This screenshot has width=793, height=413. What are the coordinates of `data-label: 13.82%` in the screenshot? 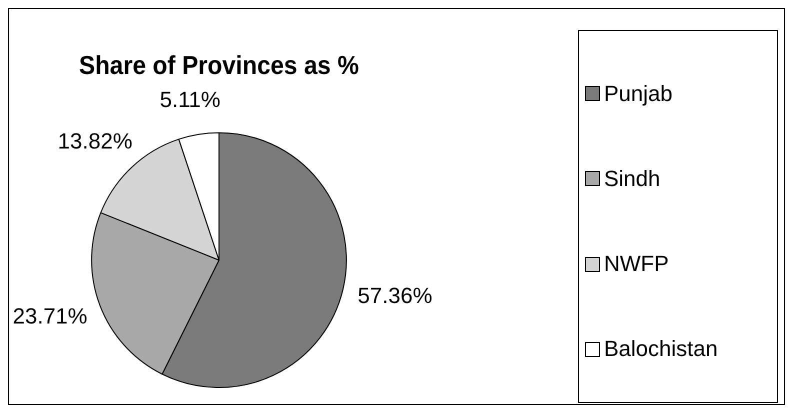 It's located at (95, 141).